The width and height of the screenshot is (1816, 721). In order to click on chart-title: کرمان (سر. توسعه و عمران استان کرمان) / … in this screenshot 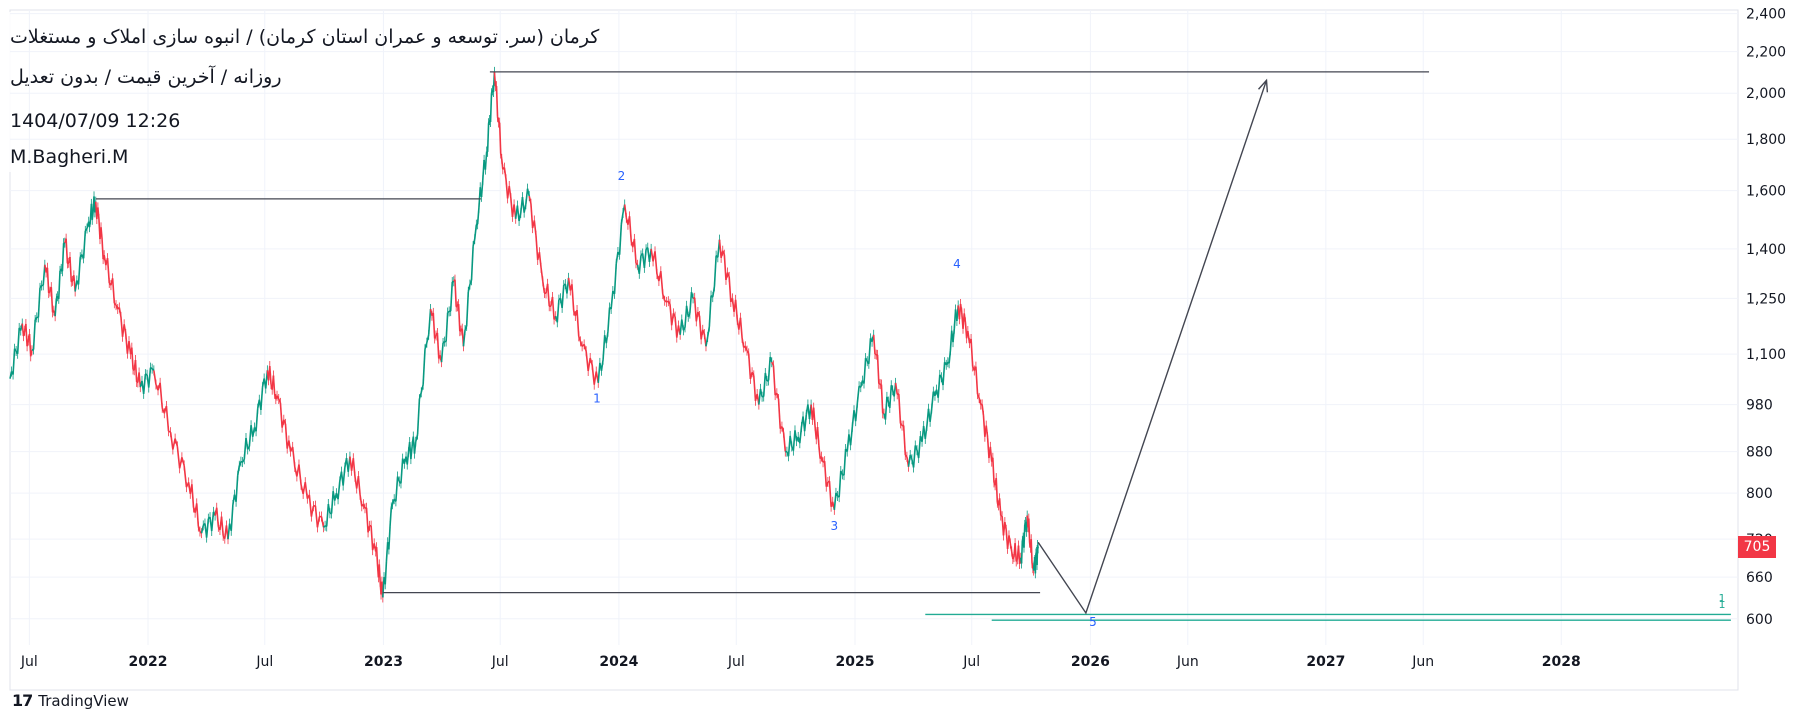, I will do `click(305, 37)`.